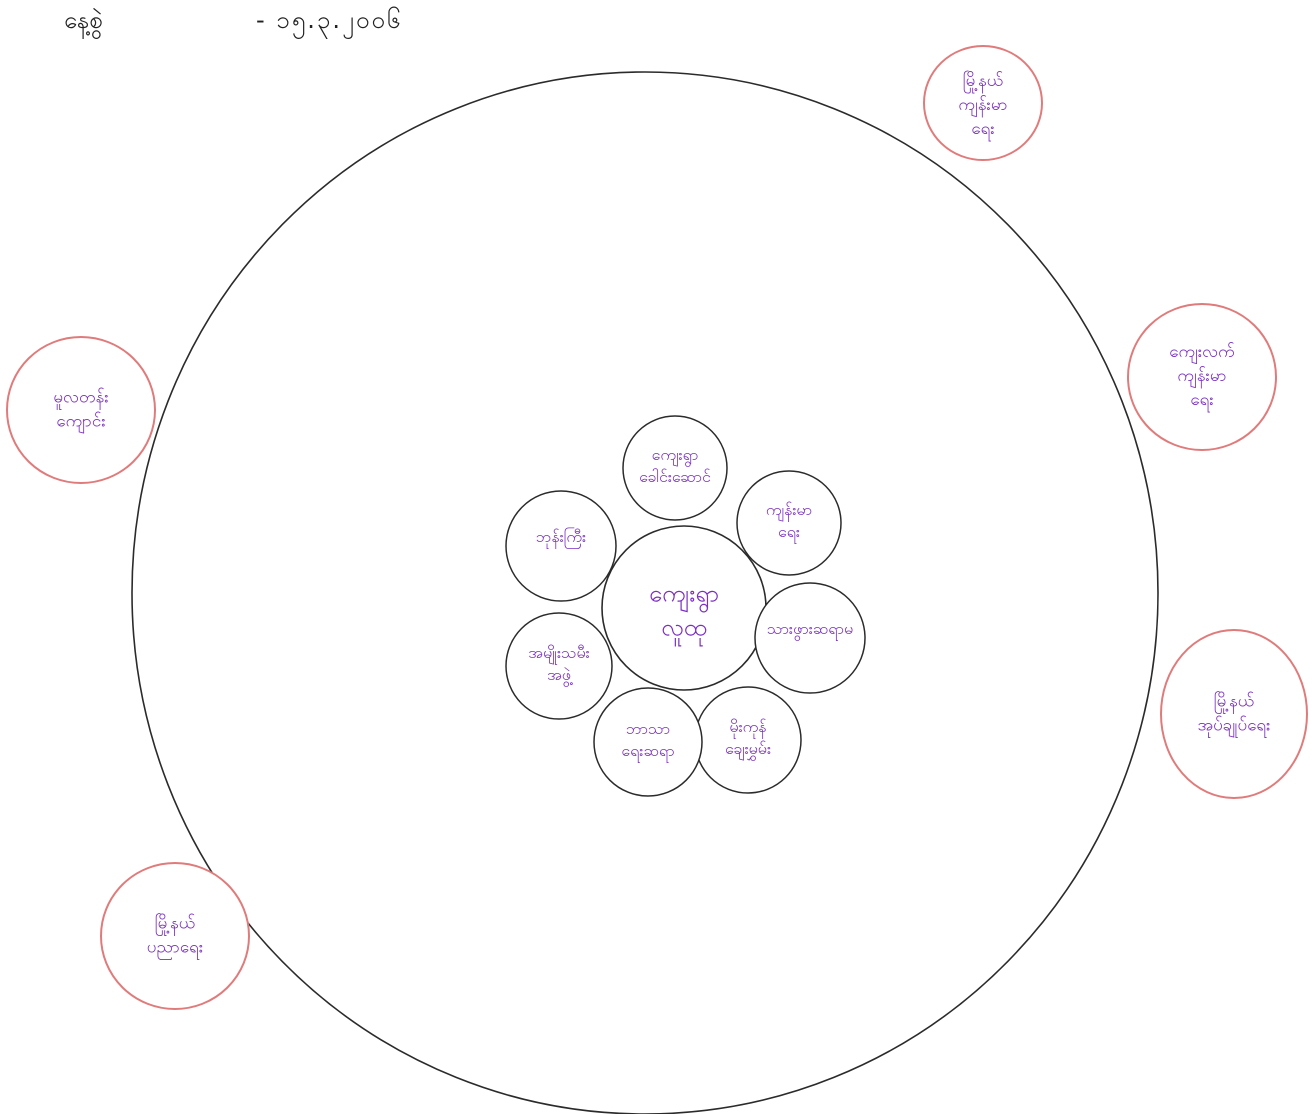  I want to click on outer-node-township-education-label-line-2: ပညာရေး, so click(175, 949).